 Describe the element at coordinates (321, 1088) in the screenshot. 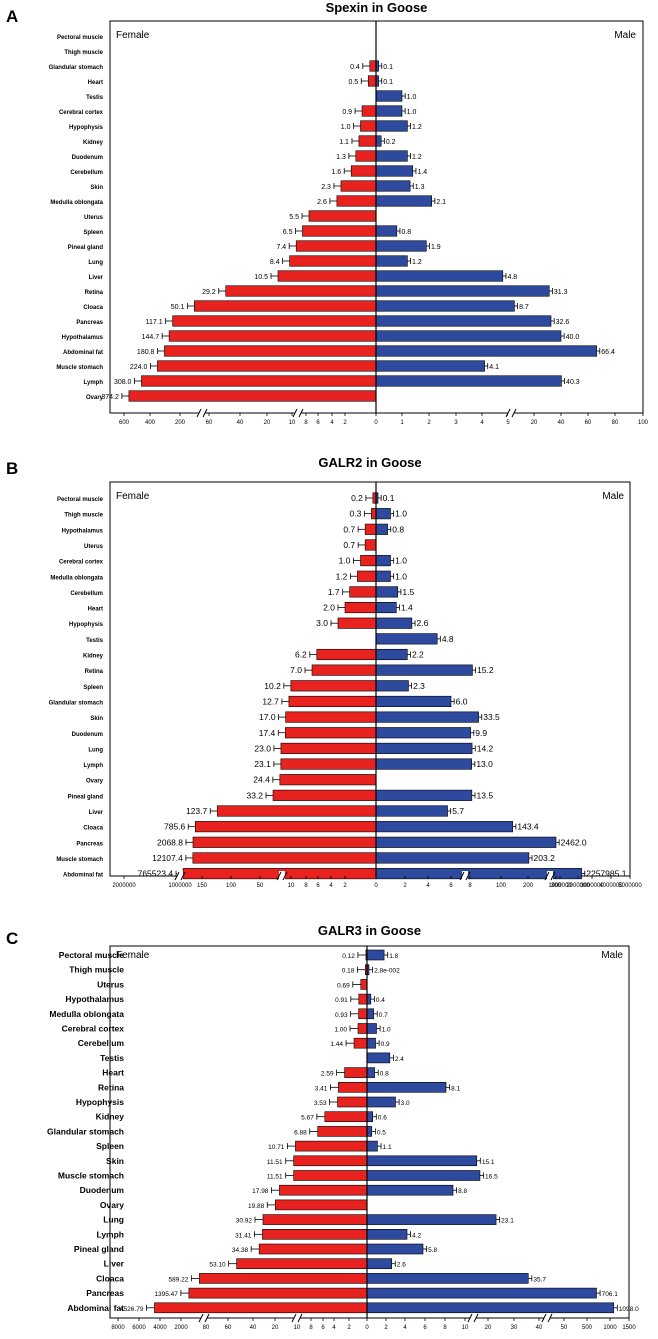

I see `panel-c-retina-female-value: 3.41` at that location.